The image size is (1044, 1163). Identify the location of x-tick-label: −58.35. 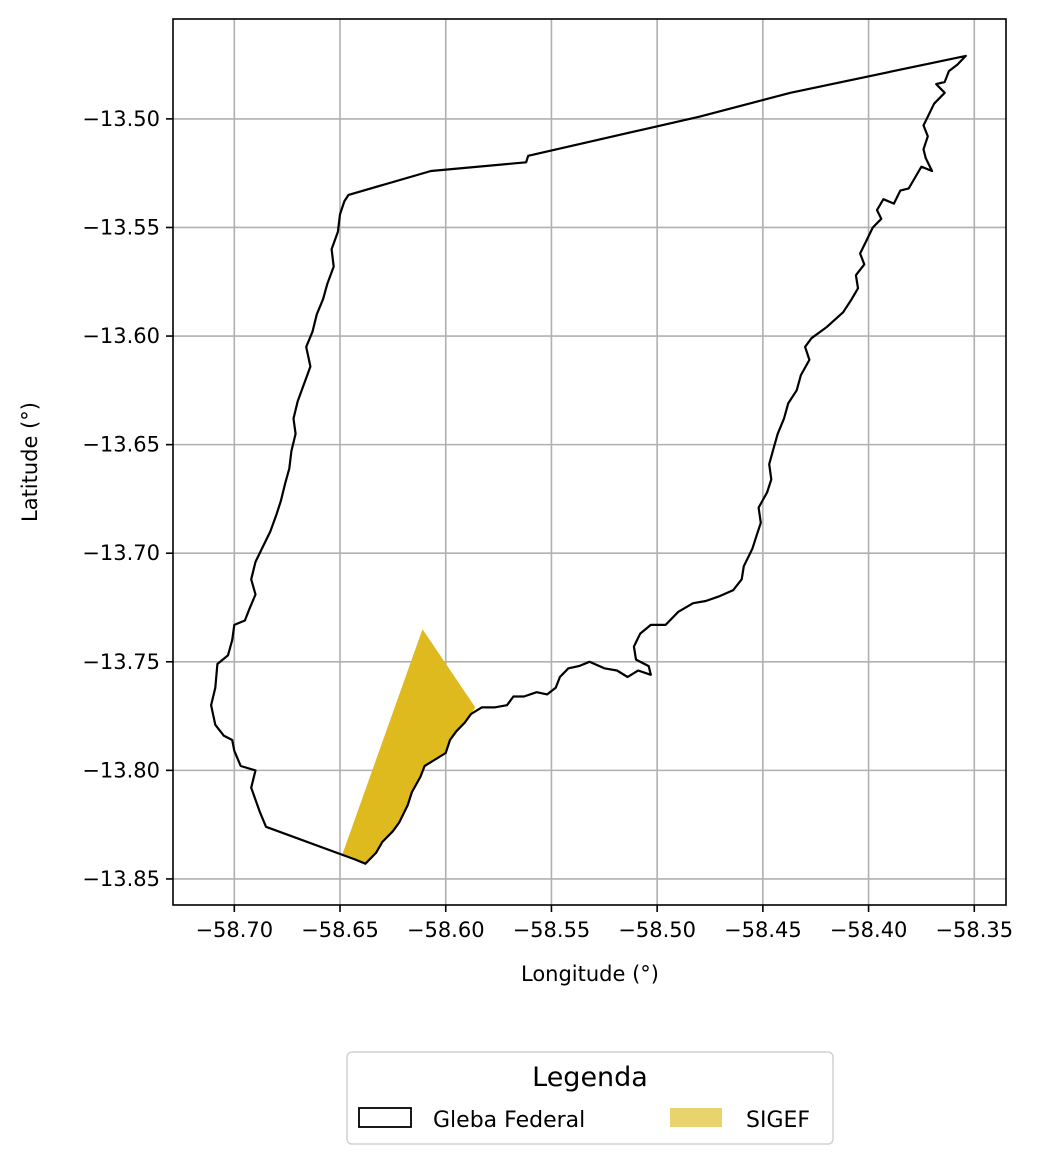
(974, 930).